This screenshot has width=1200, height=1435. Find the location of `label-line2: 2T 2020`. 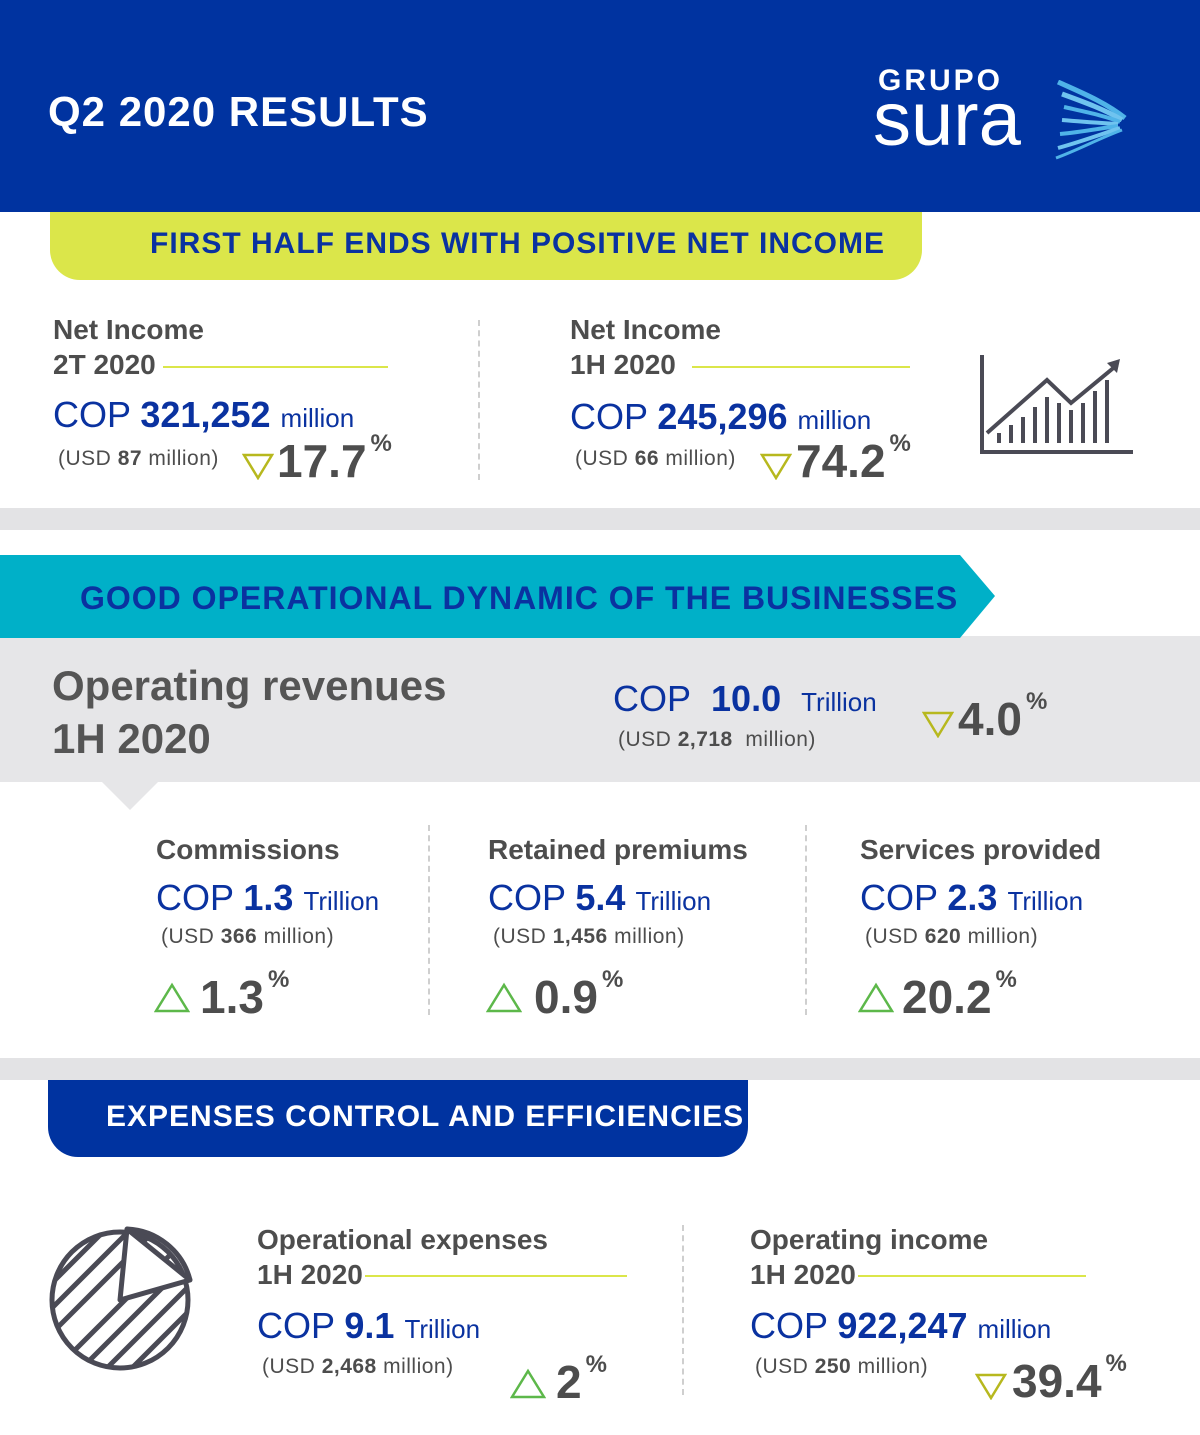

label-line2: 2T 2020 is located at coordinates (104, 364).